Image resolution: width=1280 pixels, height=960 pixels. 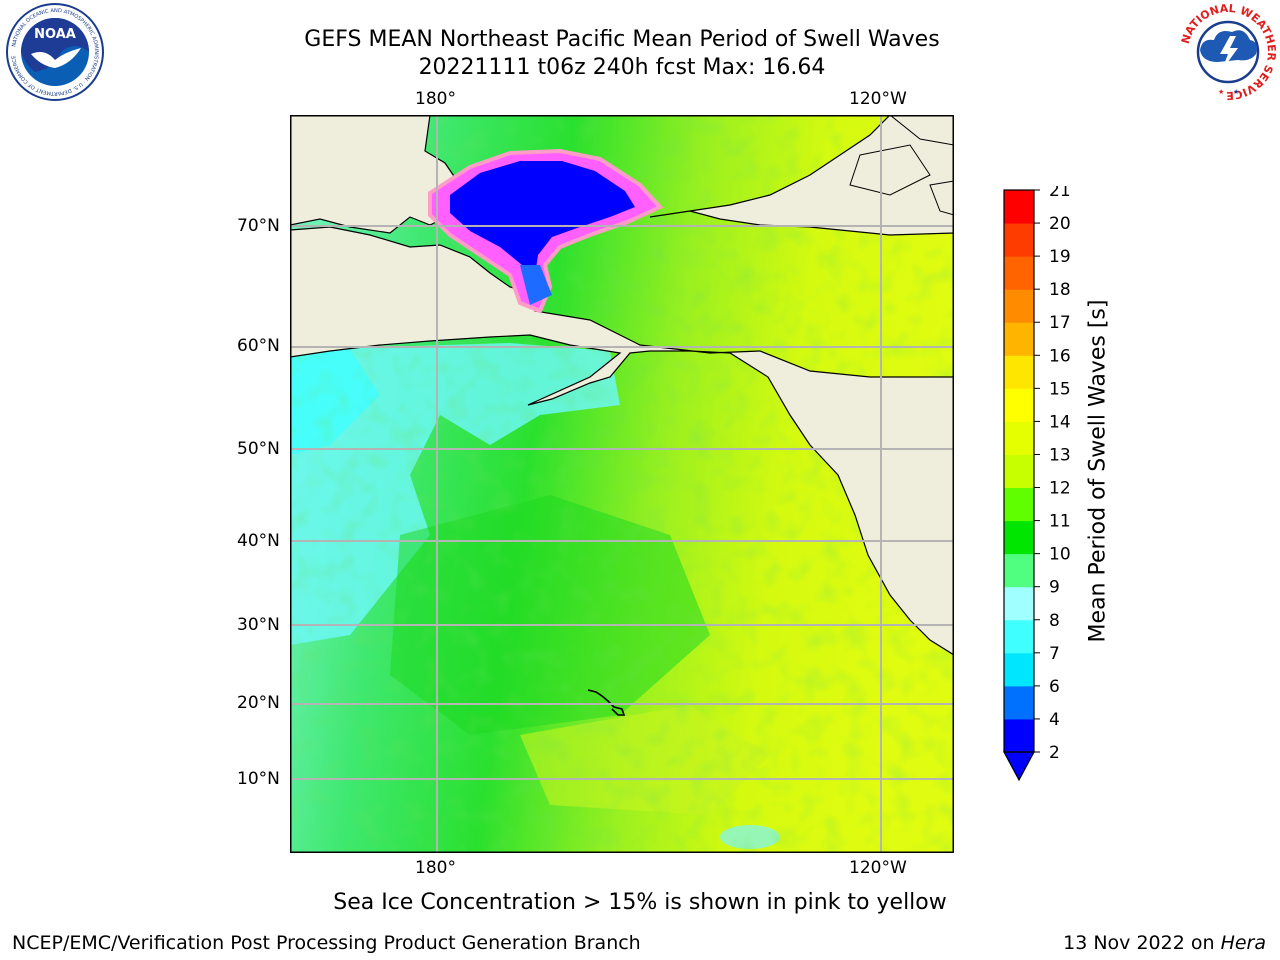 What do you see at coordinates (258, 226) in the screenshot?
I see `lat-tick-70n: 70°N` at bounding box center [258, 226].